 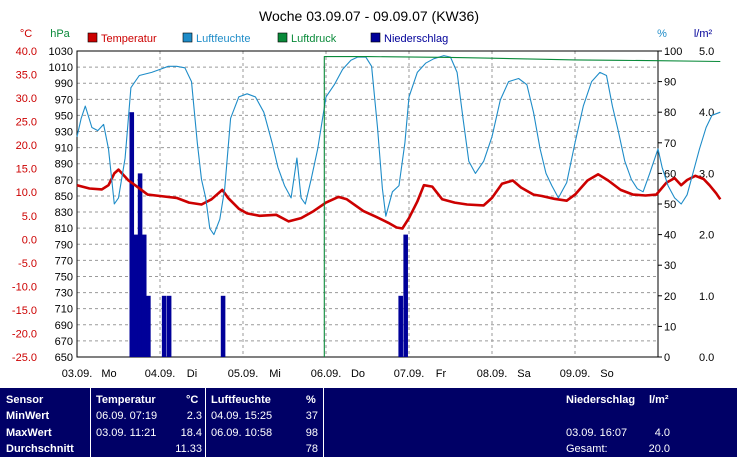 What do you see at coordinates (670, 174) in the screenshot?
I see `humidity-tick-label: 60` at bounding box center [670, 174].